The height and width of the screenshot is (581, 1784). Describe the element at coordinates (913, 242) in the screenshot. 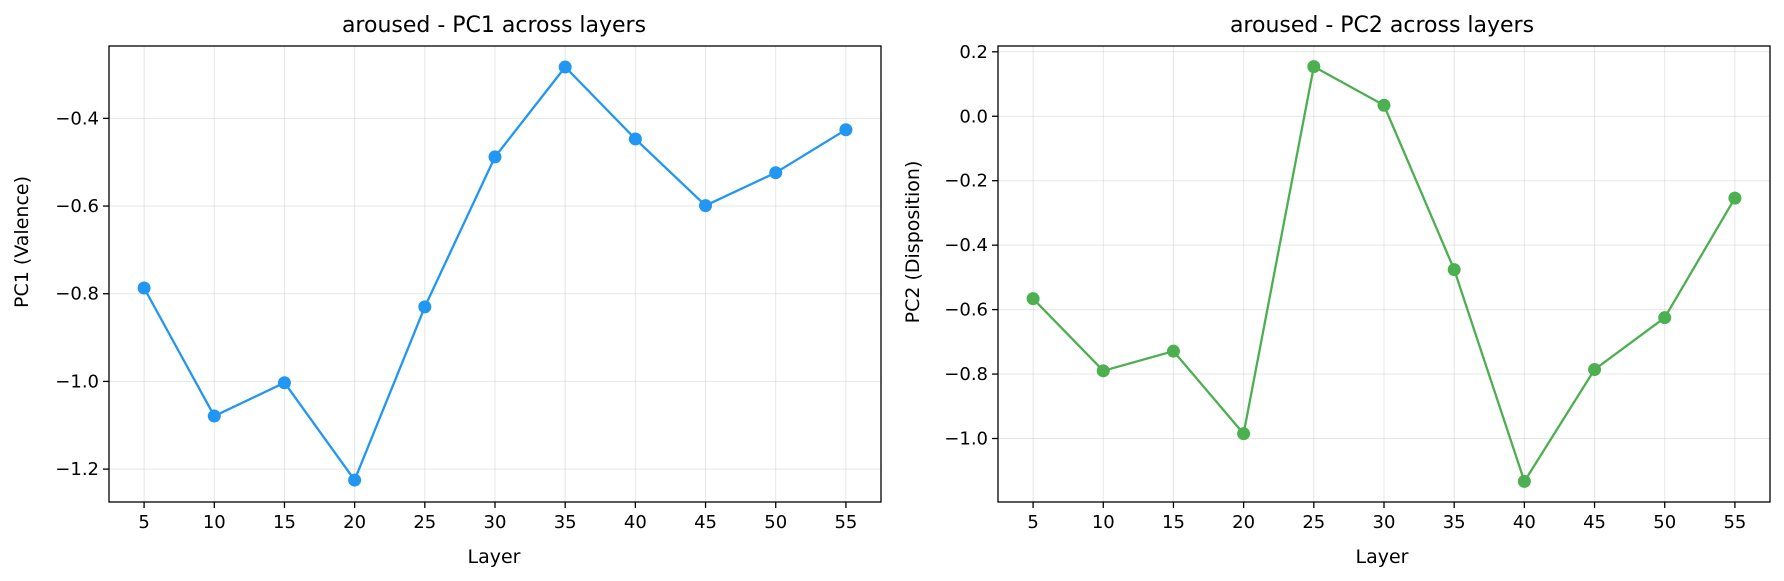

I see `y-axis-label: PC2 (Disposition)` at that location.